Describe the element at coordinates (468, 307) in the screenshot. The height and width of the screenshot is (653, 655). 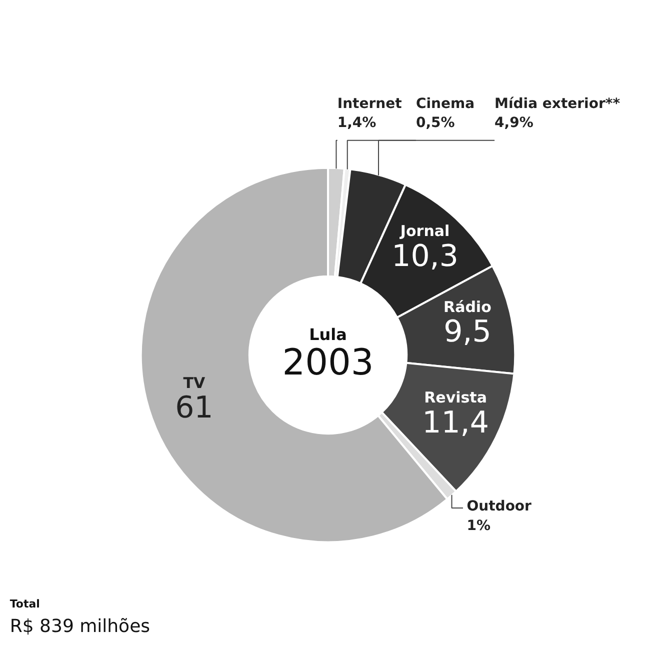
I see `slice-label: Rádio` at that location.